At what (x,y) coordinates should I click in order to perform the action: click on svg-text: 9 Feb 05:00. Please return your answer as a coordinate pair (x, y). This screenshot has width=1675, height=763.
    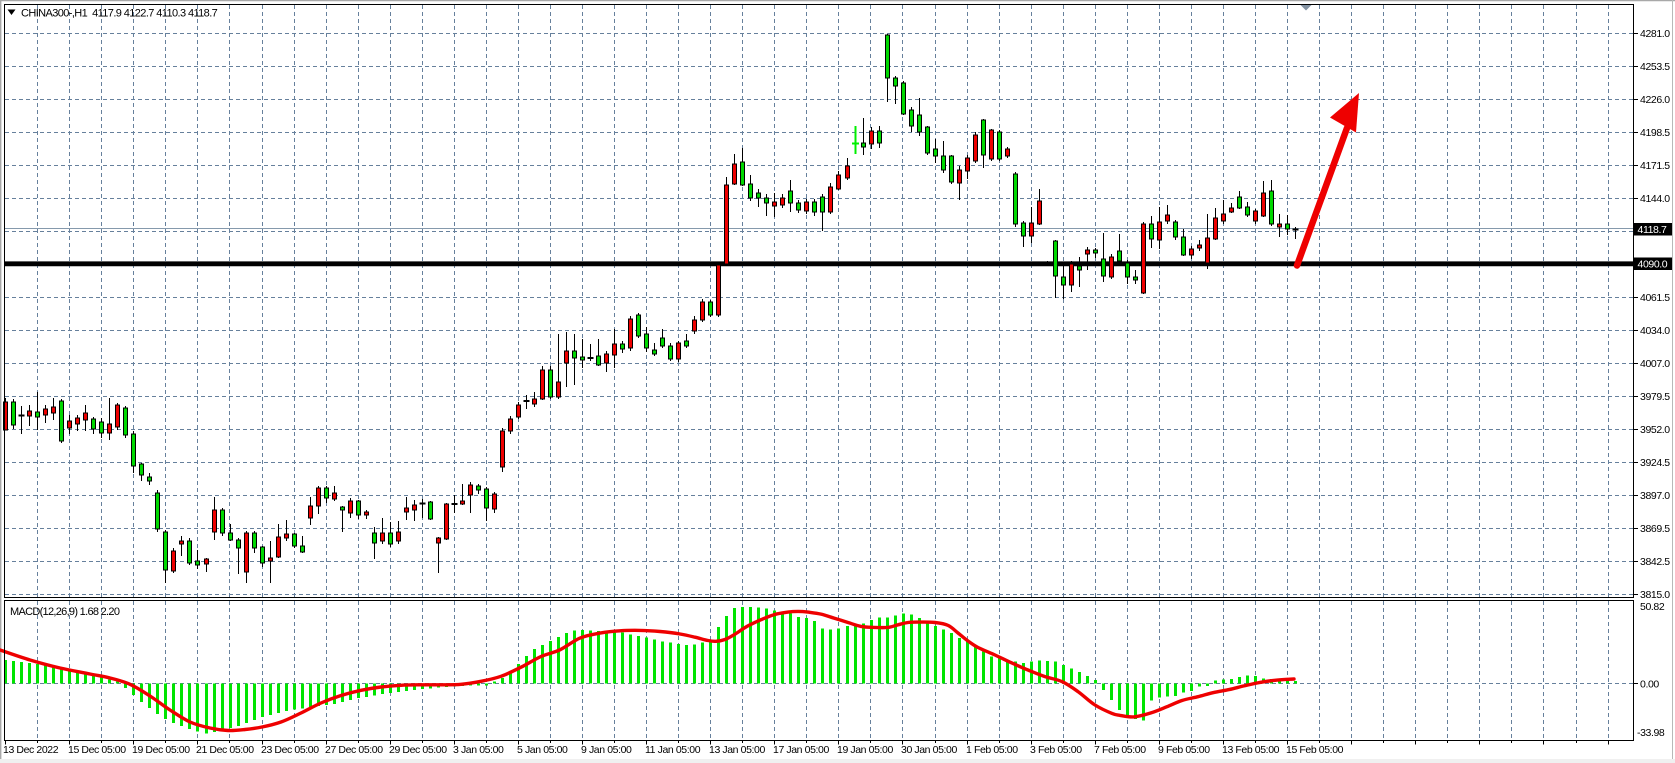
    Looking at the image, I should click on (1184, 750).